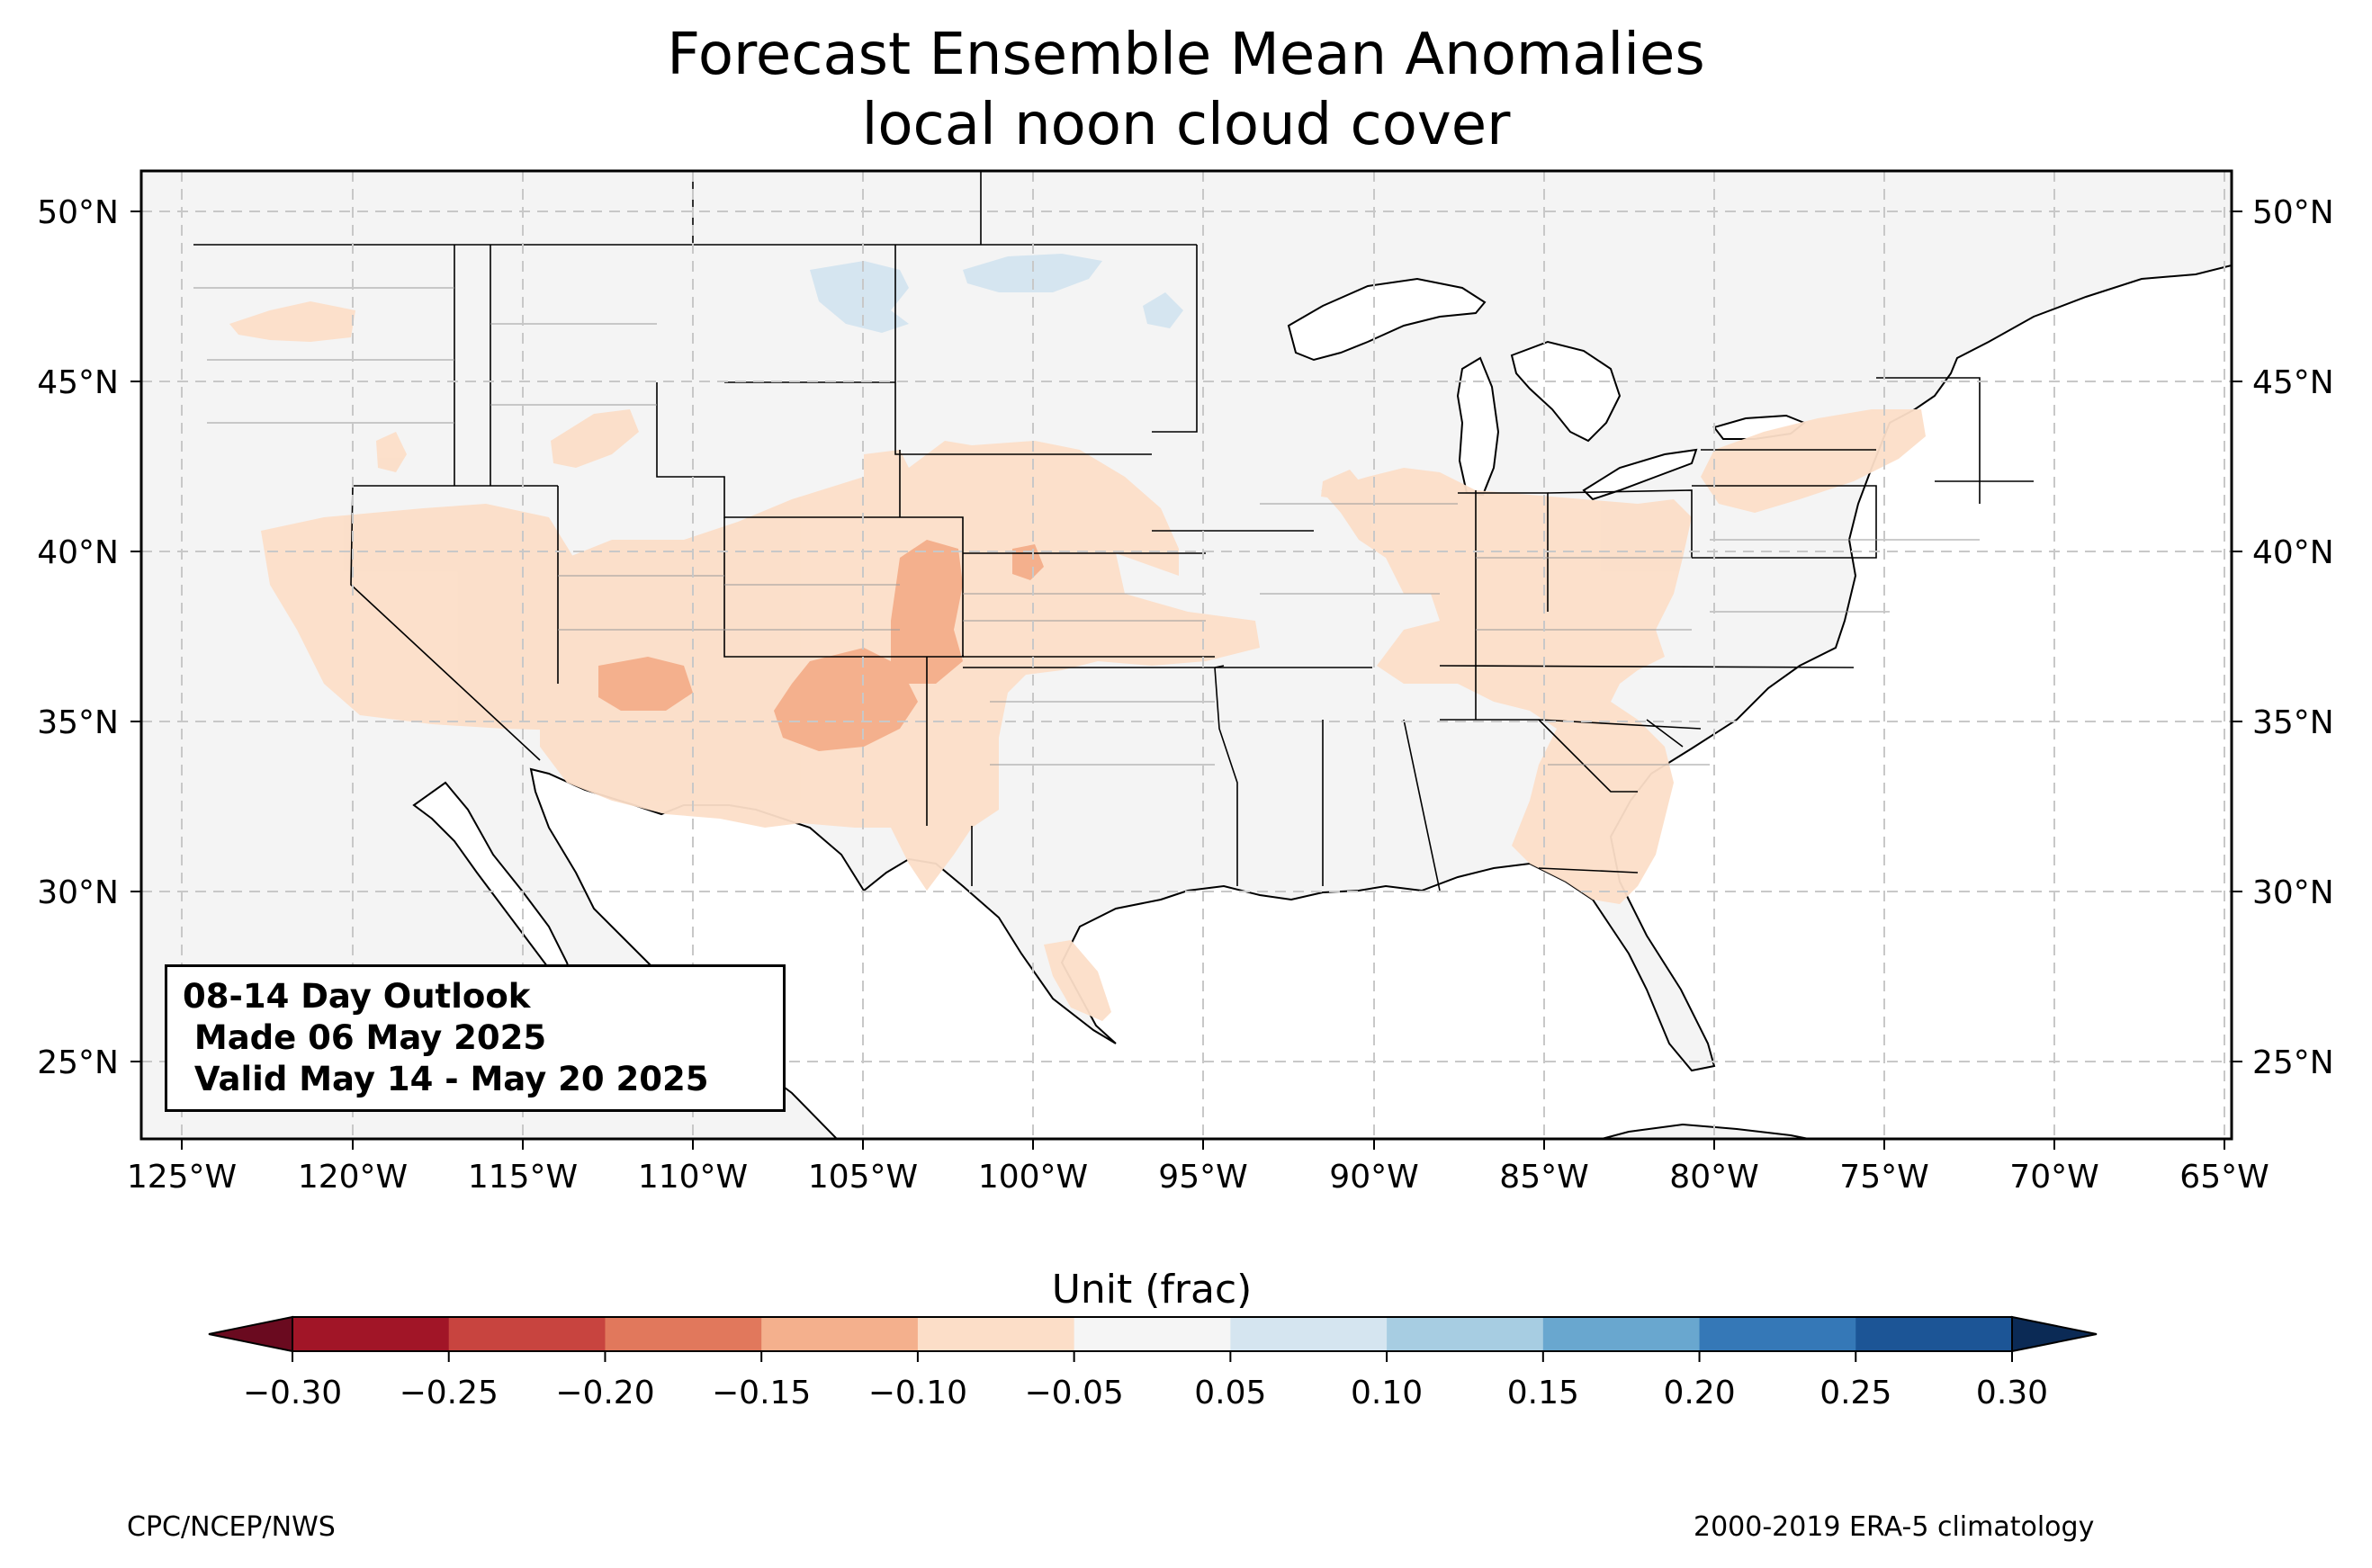 This screenshot has width=2372, height=1568. Describe the element at coordinates (78, 382) in the screenshot. I see `lat-tick-label-left: 45°N` at that location.